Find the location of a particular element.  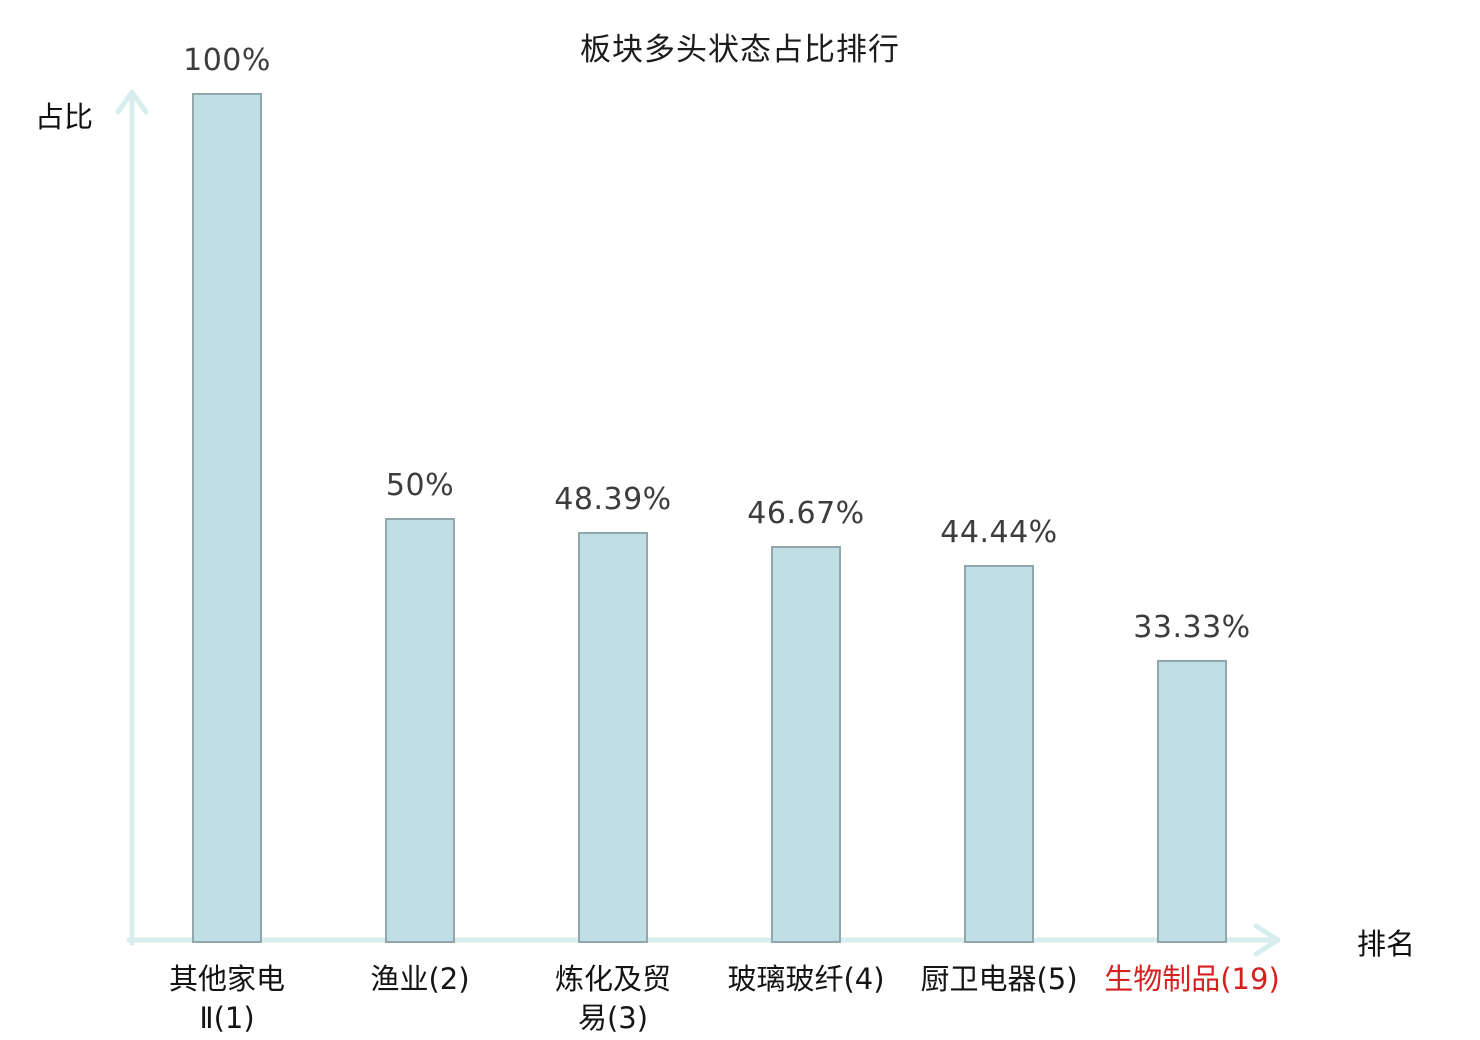

x-tick-label-line: 厨卫电器(5) is located at coordinates (999, 979).